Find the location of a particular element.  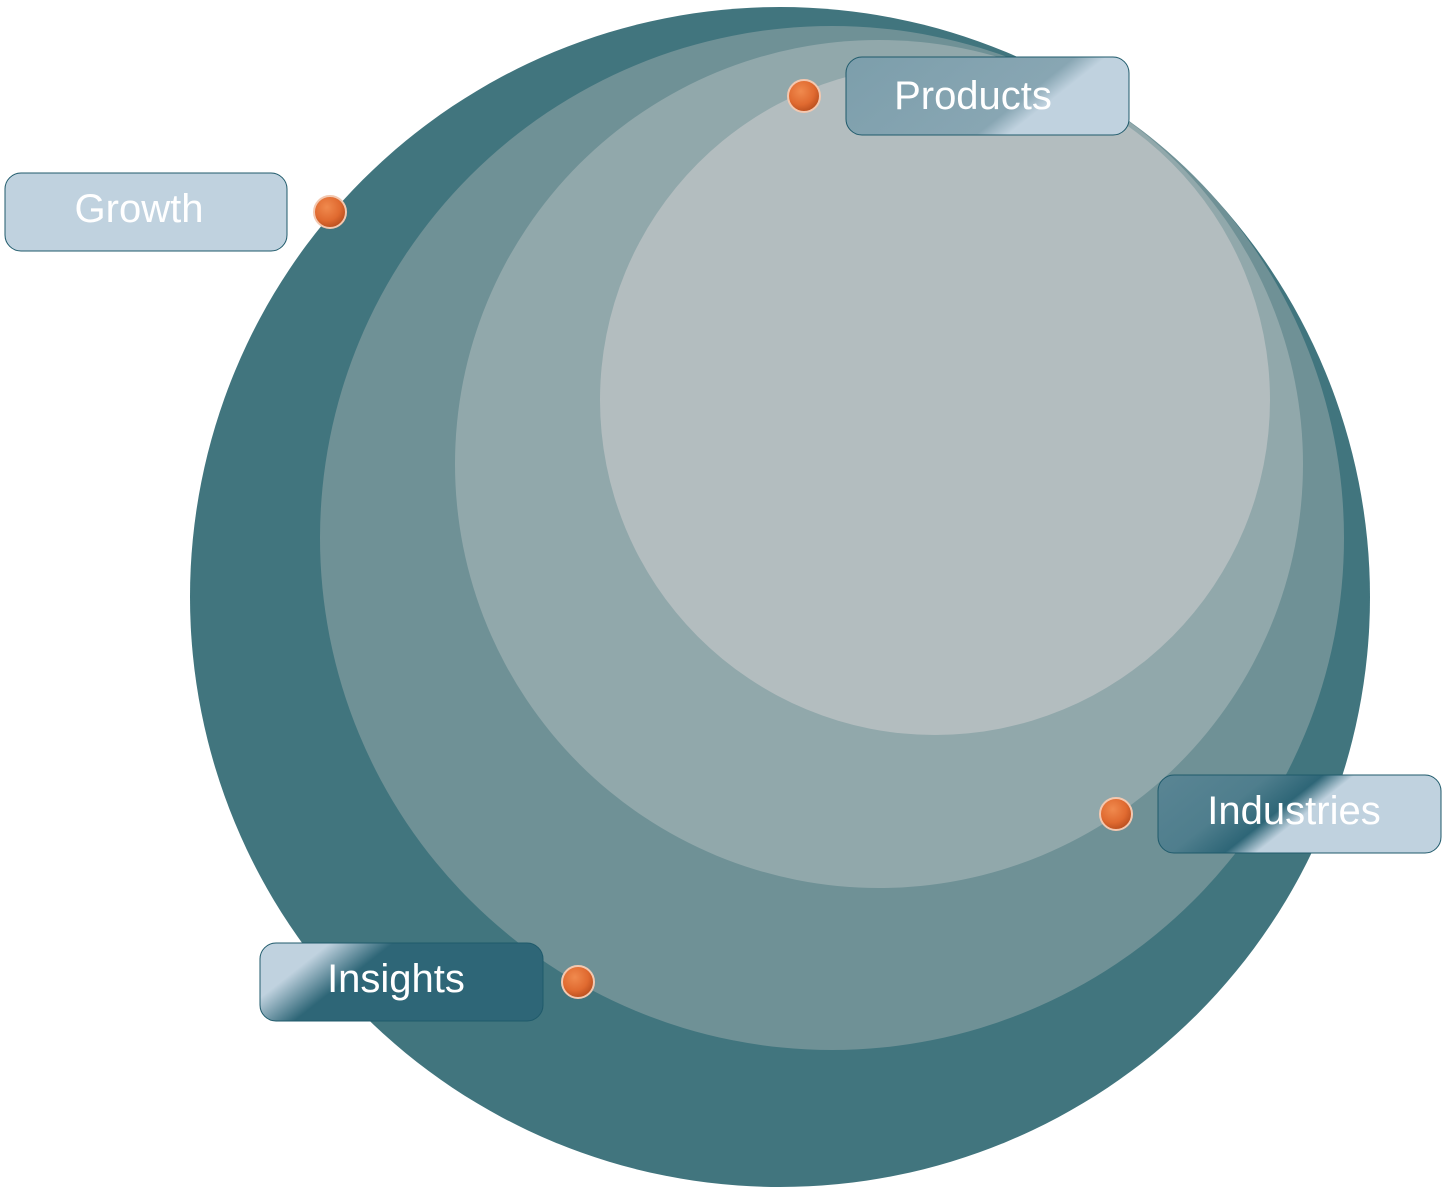

dot-industries is located at coordinates (1116, 814).